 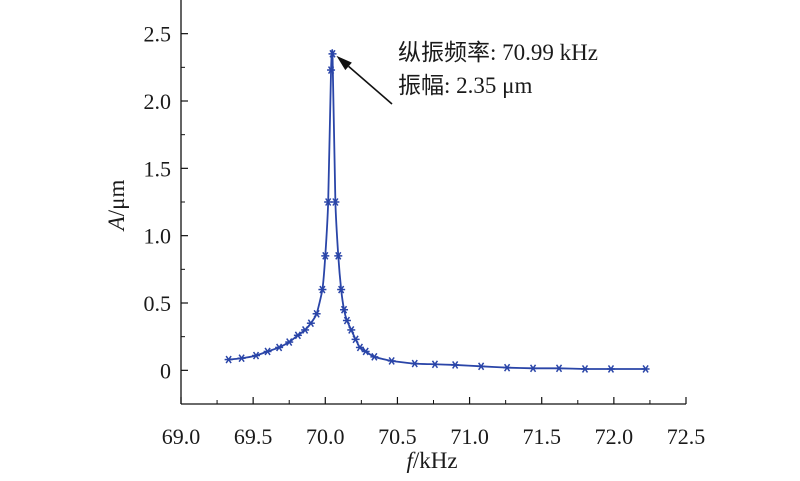 I want to click on annotation-line-frequency: 纵振频率: 70.99 kHz, so click(x=498, y=52).